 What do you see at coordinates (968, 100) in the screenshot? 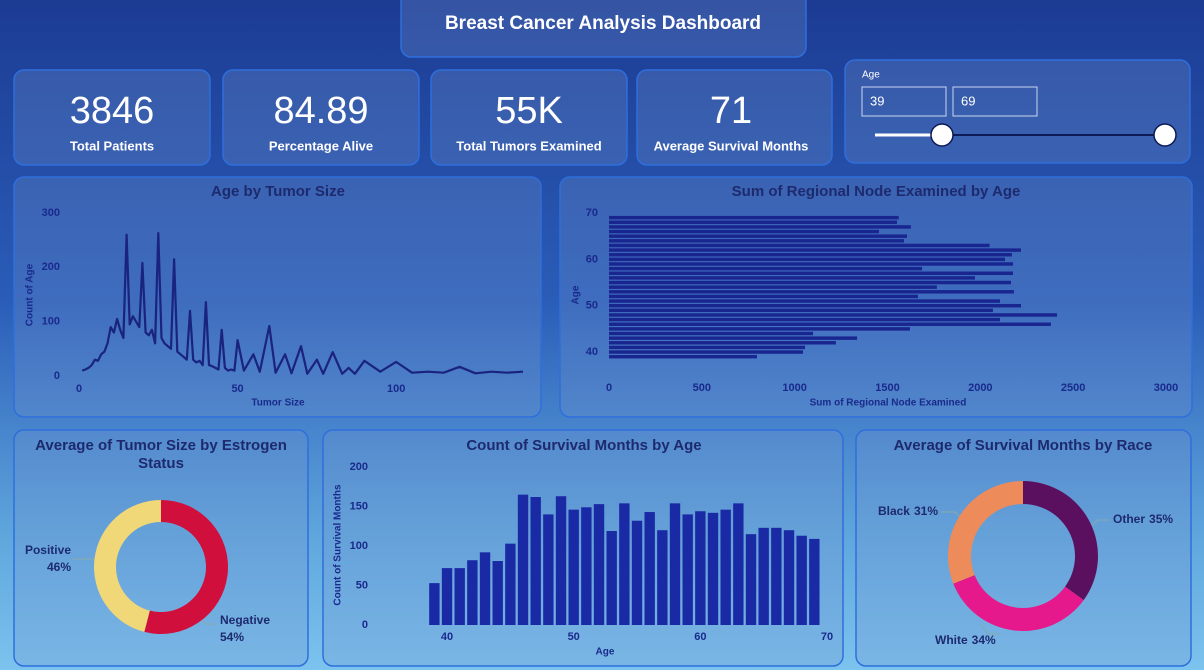
I see `slicer-max: 69` at bounding box center [968, 100].